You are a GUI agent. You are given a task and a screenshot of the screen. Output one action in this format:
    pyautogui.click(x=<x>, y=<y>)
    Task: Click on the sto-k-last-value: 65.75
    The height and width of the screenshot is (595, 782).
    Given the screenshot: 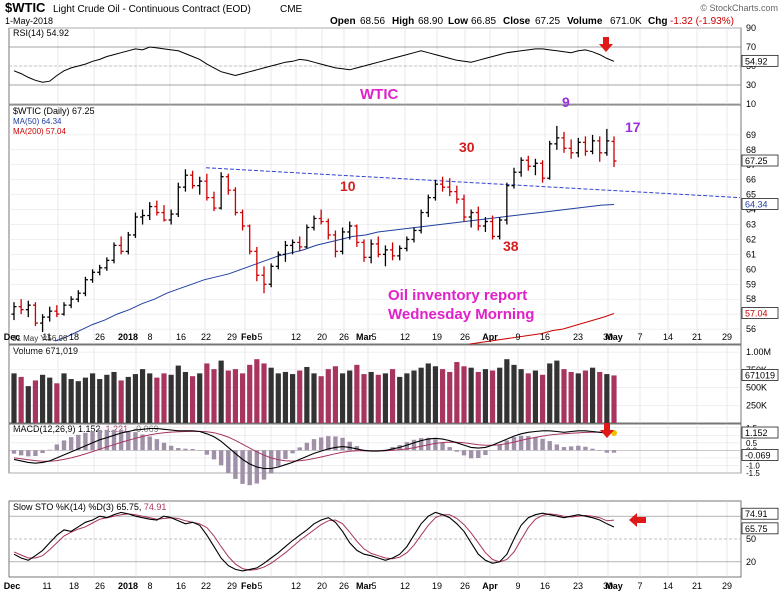 What is the action you would take?
    pyautogui.click(x=756, y=529)
    